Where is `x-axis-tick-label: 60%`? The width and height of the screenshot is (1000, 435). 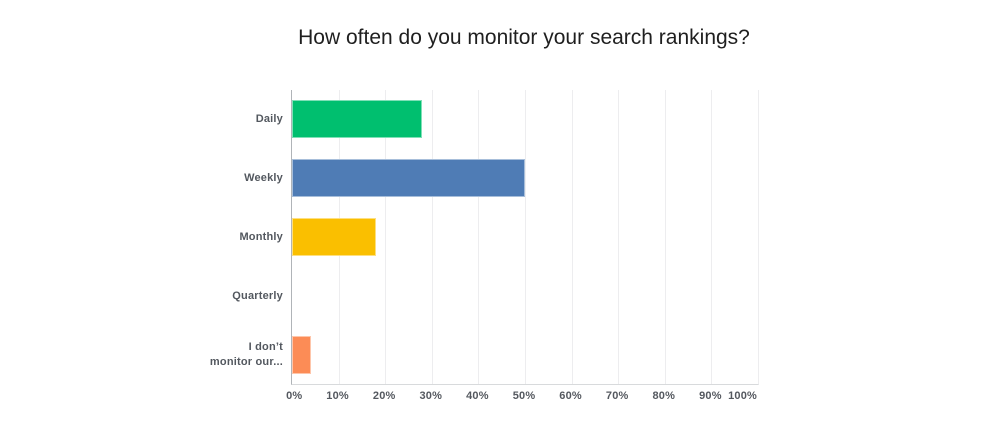 x-axis-tick-label: 60% is located at coordinates (570, 396).